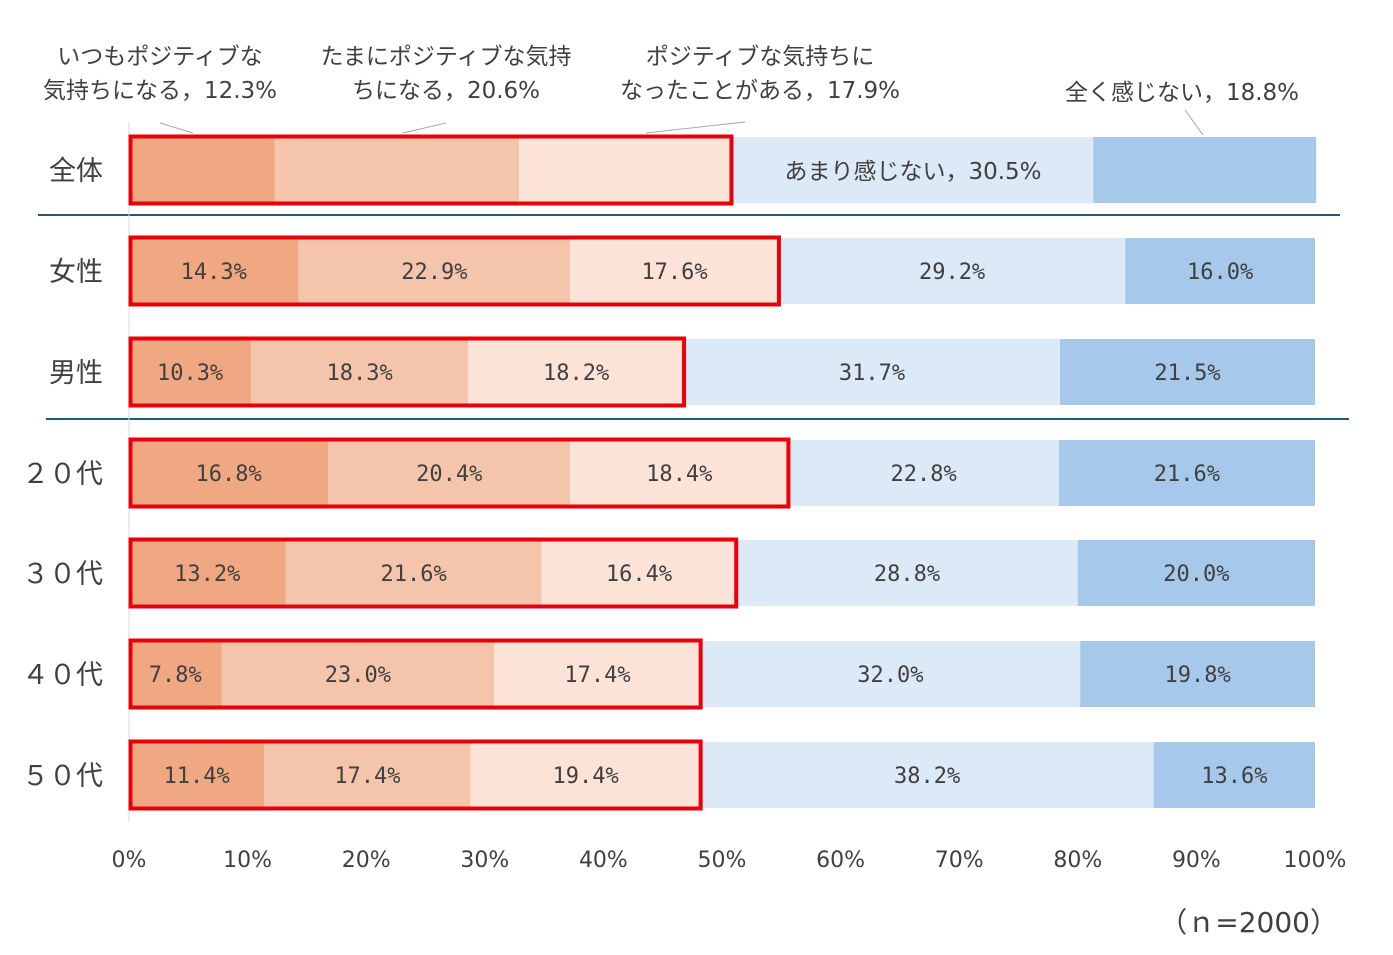 This screenshot has width=1393, height=955. I want to click on bar-value-label: 14.3%, so click(214, 272).